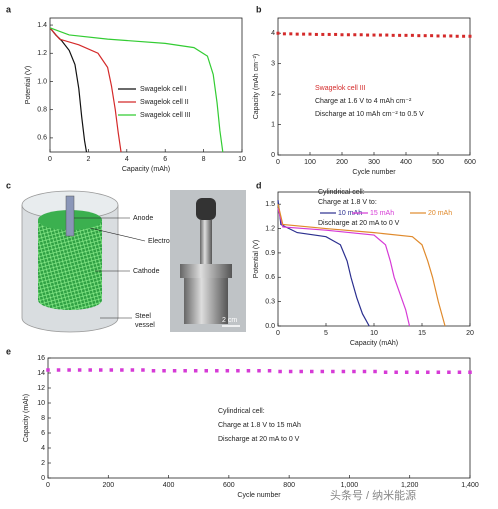 This screenshot has width=498, height=509. I want to click on y-tick-label: 6, so click(43, 433).